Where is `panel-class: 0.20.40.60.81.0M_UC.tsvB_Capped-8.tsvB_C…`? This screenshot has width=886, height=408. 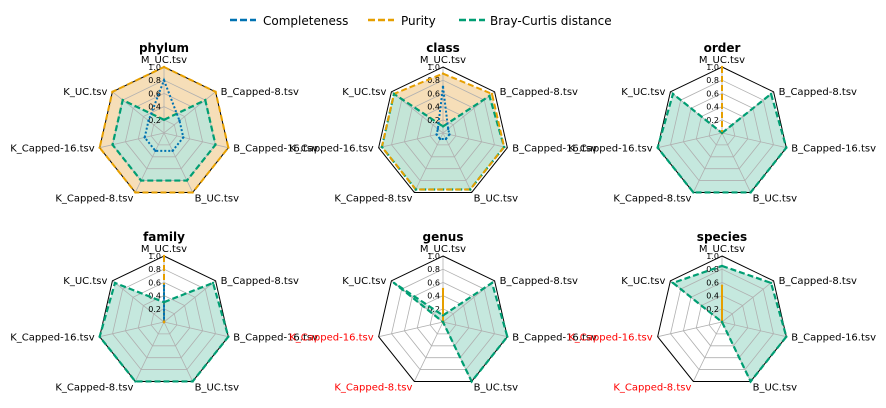
panel-class: 0.20.40.60.81.0M_UC.tsvB_Capped-8.tsvB_C… is located at coordinates (443, 123).